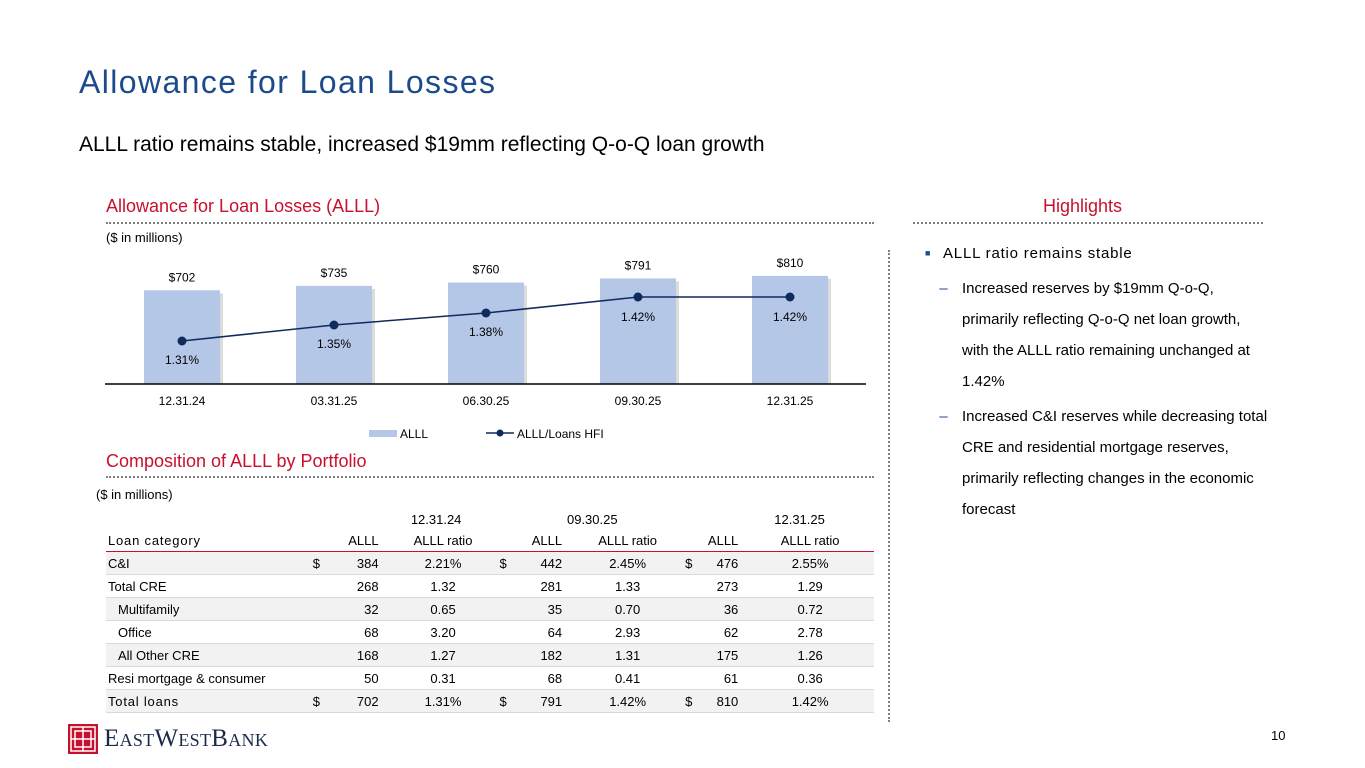  What do you see at coordinates (443, 563) in the screenshot?
I see `alll-ratio-value: 2.21%` at bounding box center [443, 563].